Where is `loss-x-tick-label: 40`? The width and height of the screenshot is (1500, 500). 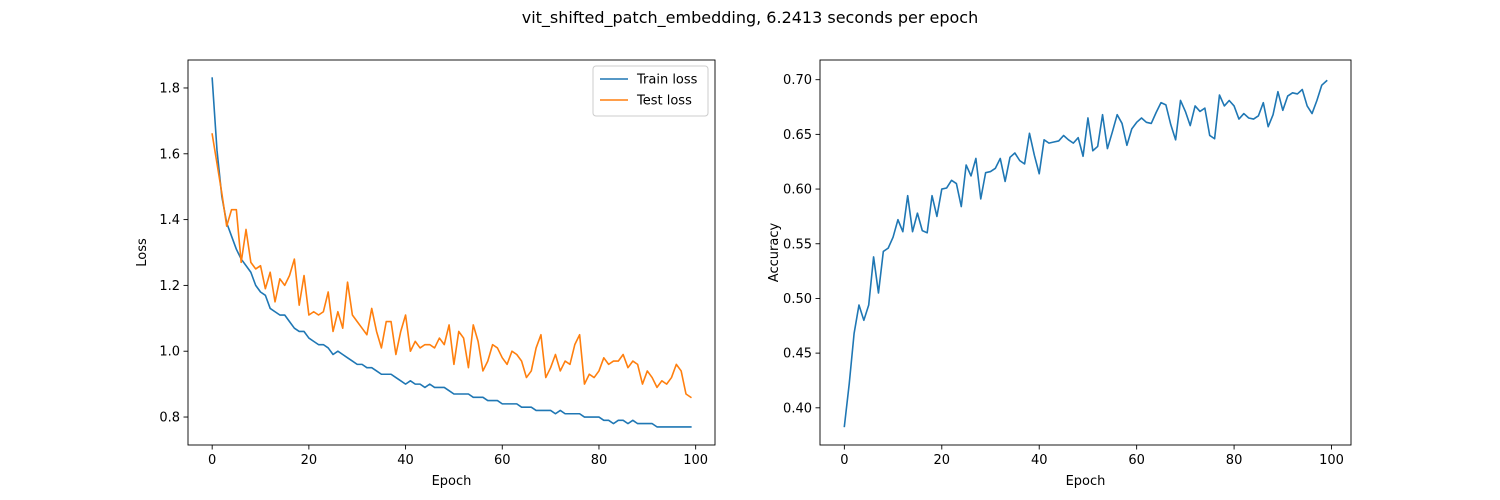 loss-x-tick-label: 40 is located at coordinates (405, 460).